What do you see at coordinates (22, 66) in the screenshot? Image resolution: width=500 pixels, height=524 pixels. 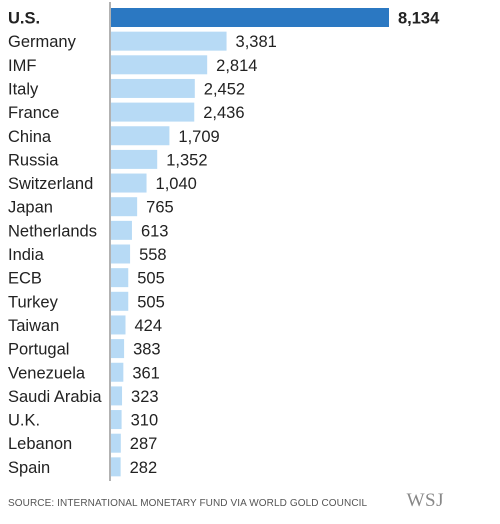 I see `category-label-imf: IMF` at bounding box center [22, 66].